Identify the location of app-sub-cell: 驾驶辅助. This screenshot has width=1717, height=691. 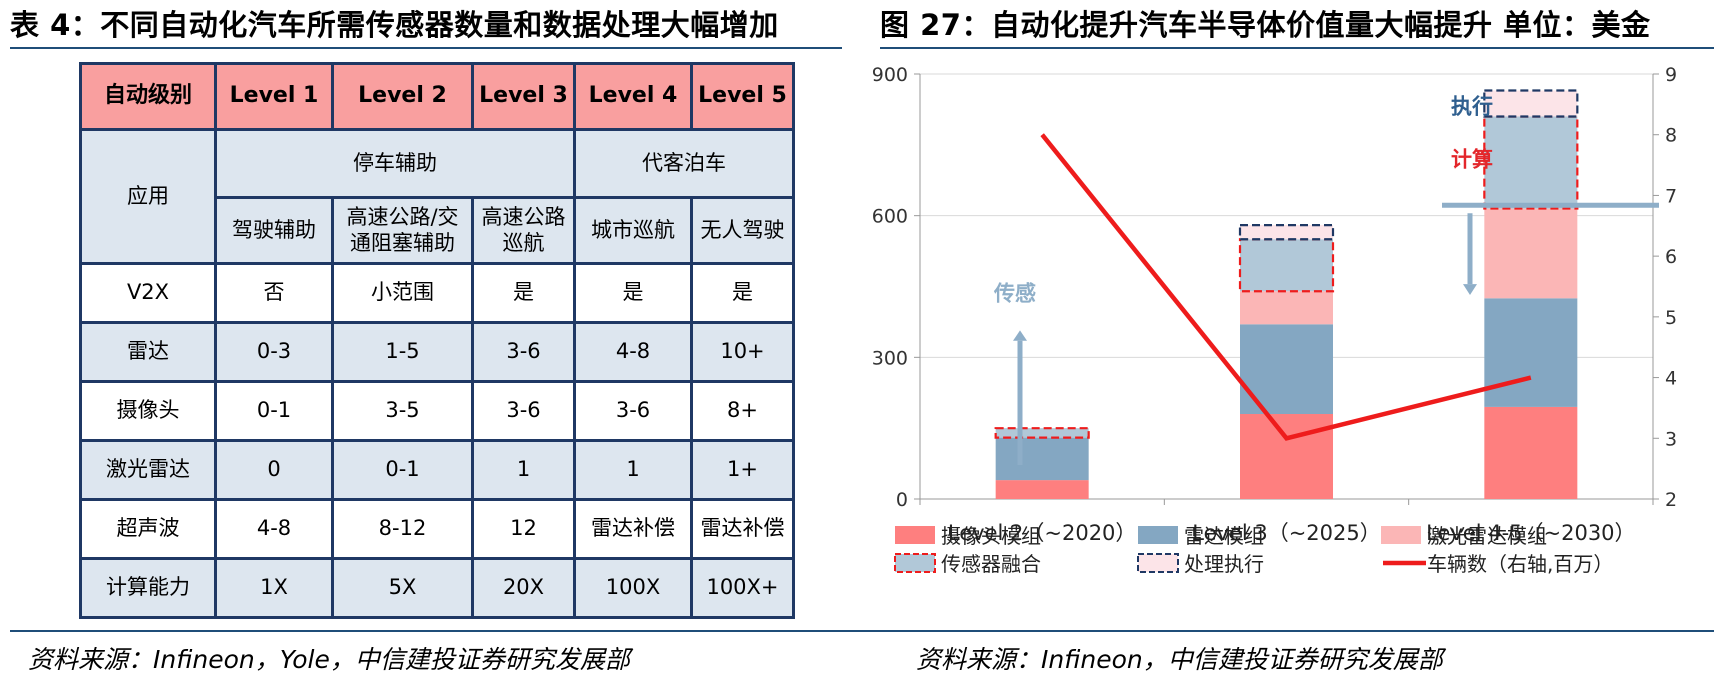
(274, 230).